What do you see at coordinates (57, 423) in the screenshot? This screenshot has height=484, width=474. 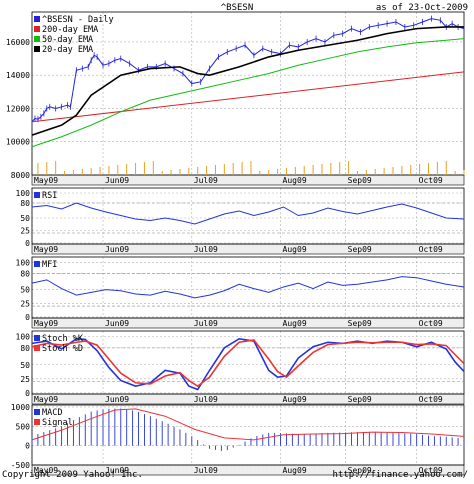 I see `legend-label: Signal` at bounding box center [57, 423].